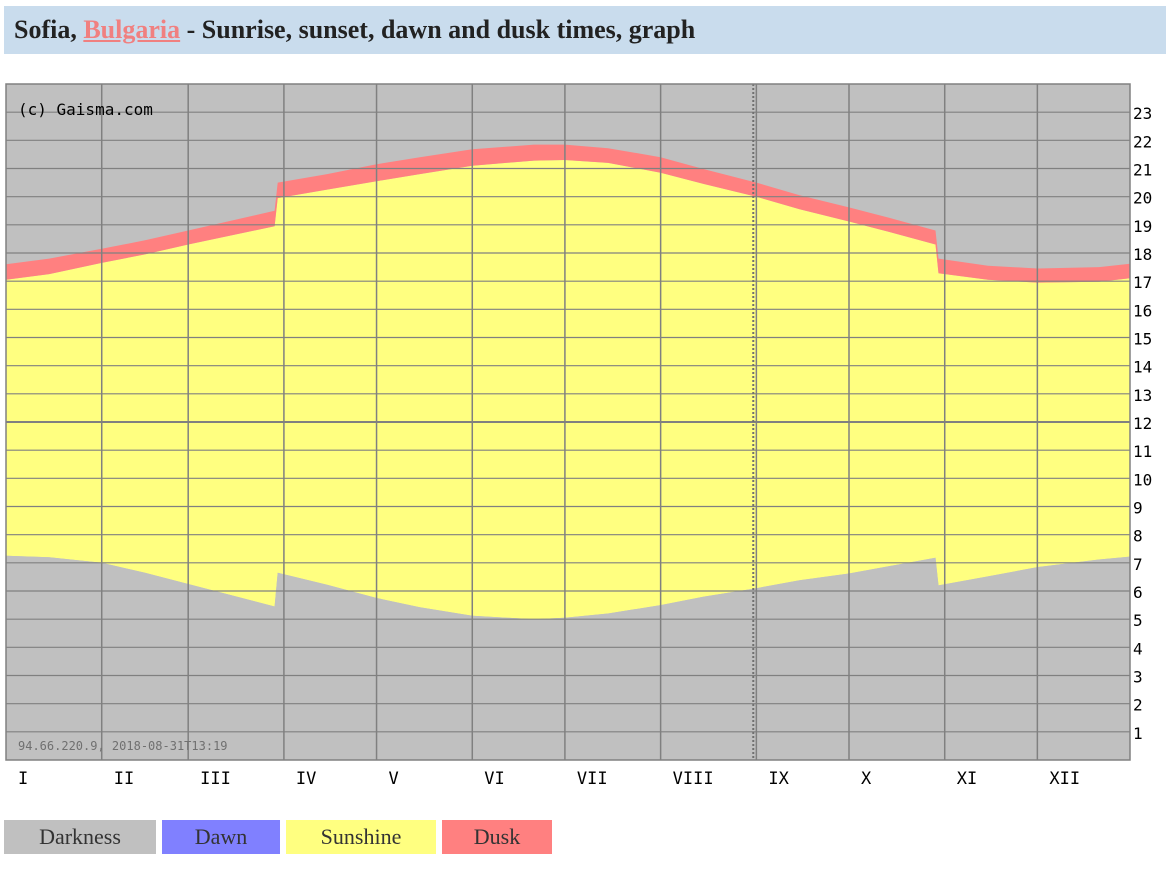 Image resolution: width=1174 pixels, height=892 pixels. I want to click on legend-sunshine-label: Sunshine, so click(361, 836).